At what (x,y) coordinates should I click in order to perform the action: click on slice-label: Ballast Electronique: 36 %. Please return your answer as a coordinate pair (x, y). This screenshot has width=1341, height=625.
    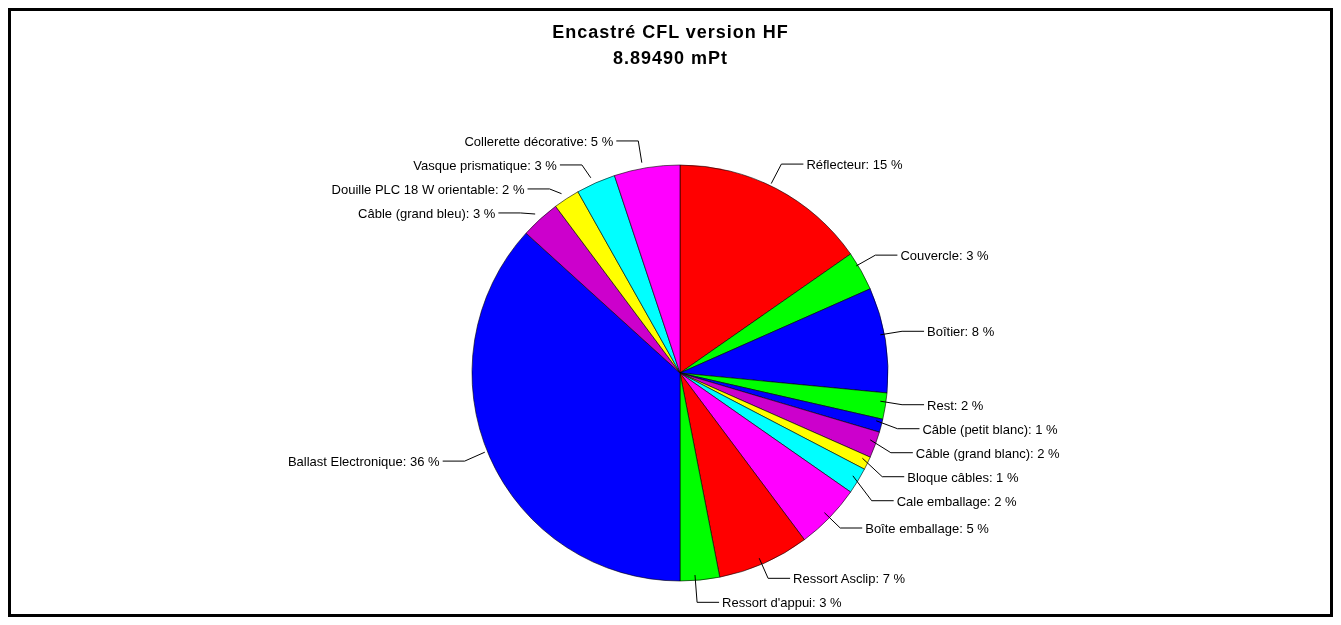
    Looking at the image, I should click on (364, 462).